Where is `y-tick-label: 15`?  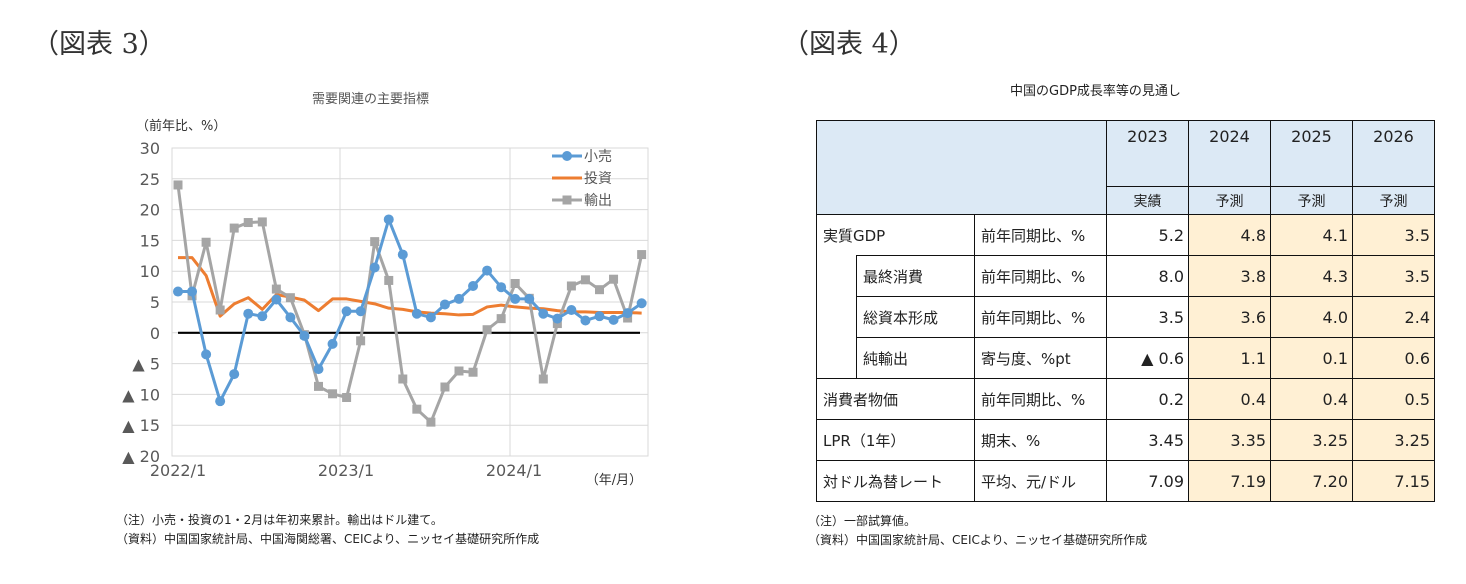 y-tick-label: 15 is located at coordinates (150, 240).